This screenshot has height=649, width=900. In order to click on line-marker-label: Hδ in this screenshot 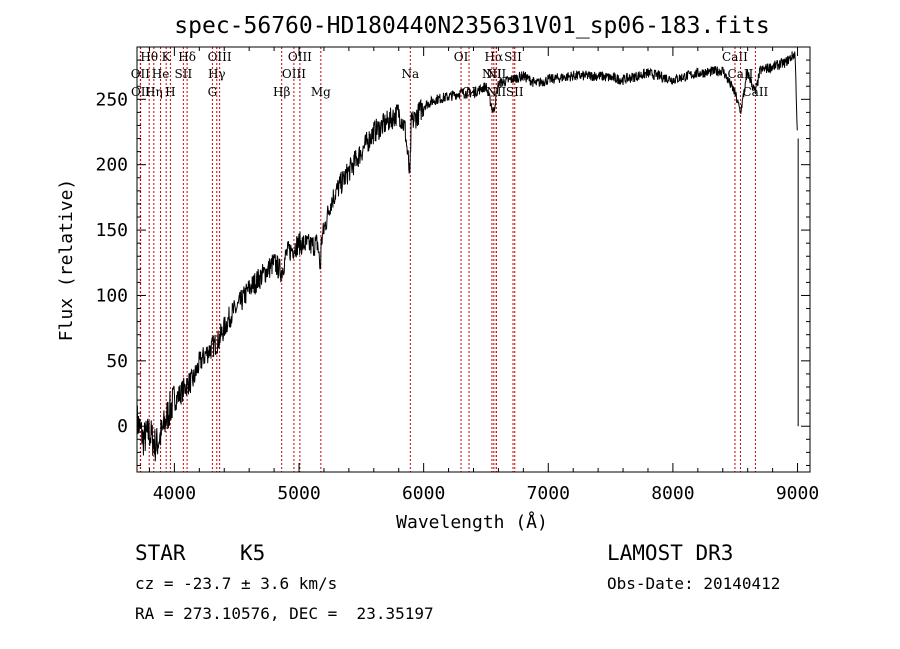, I will do `click(187, 57)`.